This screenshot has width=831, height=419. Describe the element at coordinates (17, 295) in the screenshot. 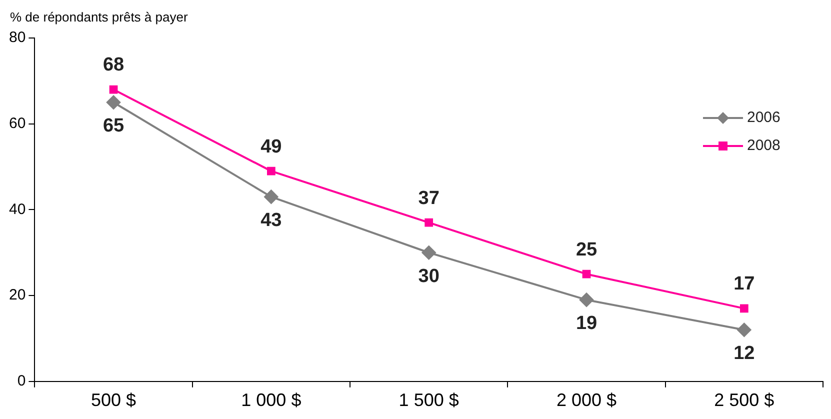

I see `y-tick-label: 20` at that location.